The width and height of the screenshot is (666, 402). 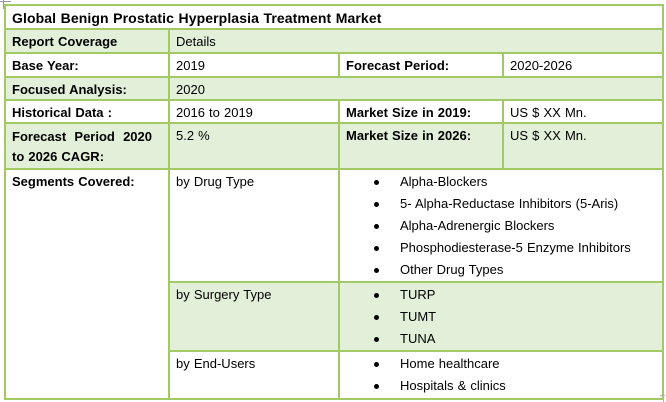 What do you see at coordinates (514, 317) in the screenshot?
I see `bullet-item: TUMT` at bounding box center [514, 317].